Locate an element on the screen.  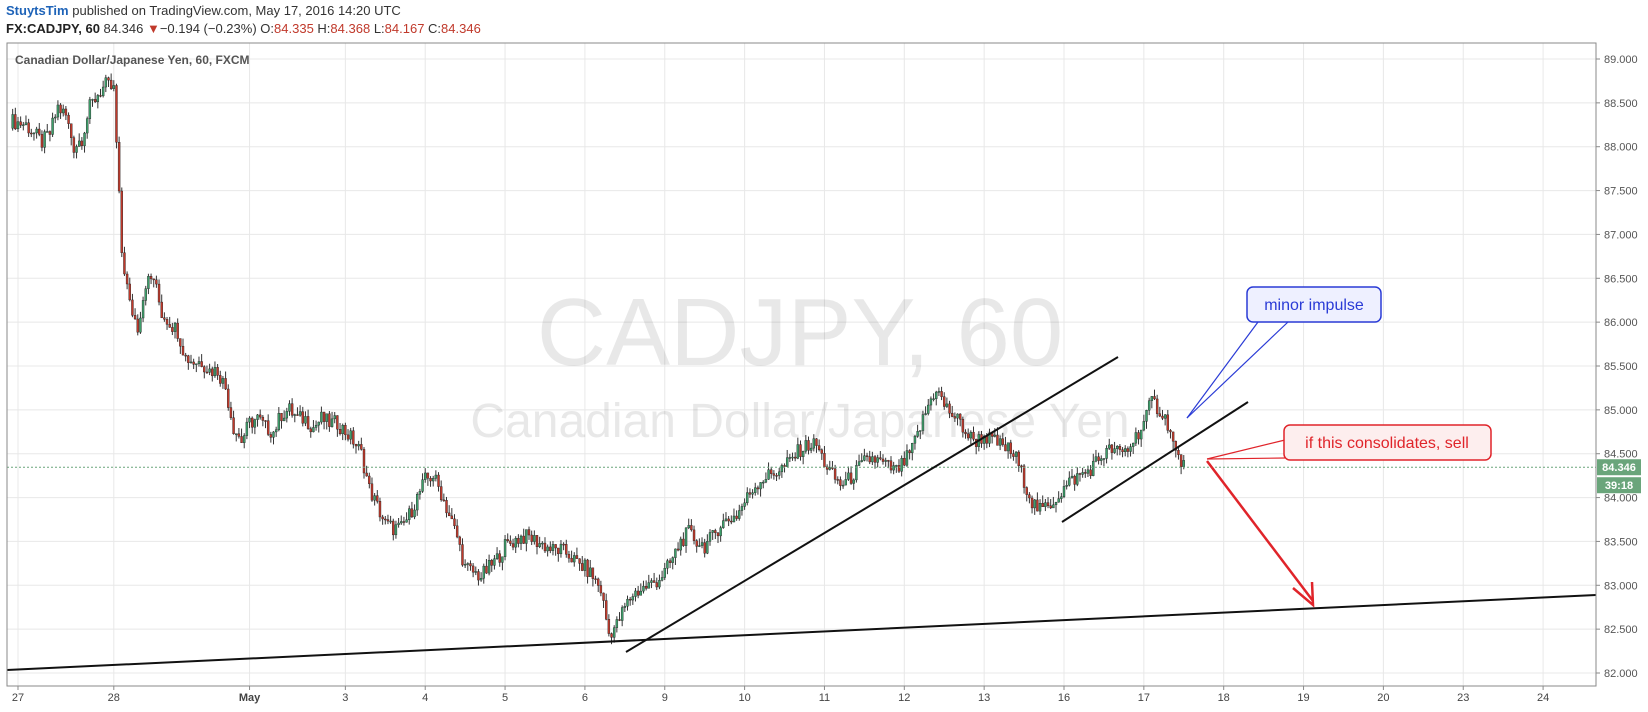
price-change: −0.194 (−0.23%) is located at coordinates (208, 28).